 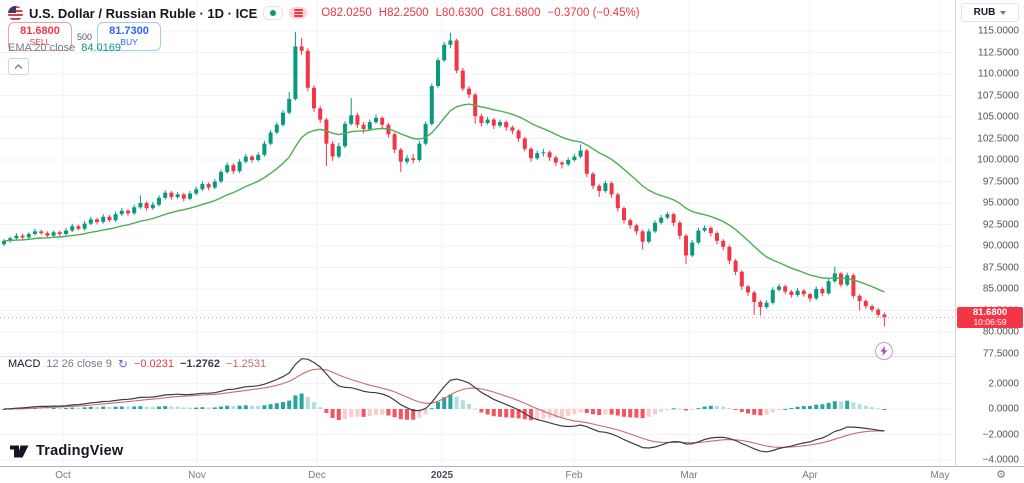 What do you see at coordinates (298, 13) in the screenshot?
I see `delayed-data-icon` at bounding box center [298, 13].